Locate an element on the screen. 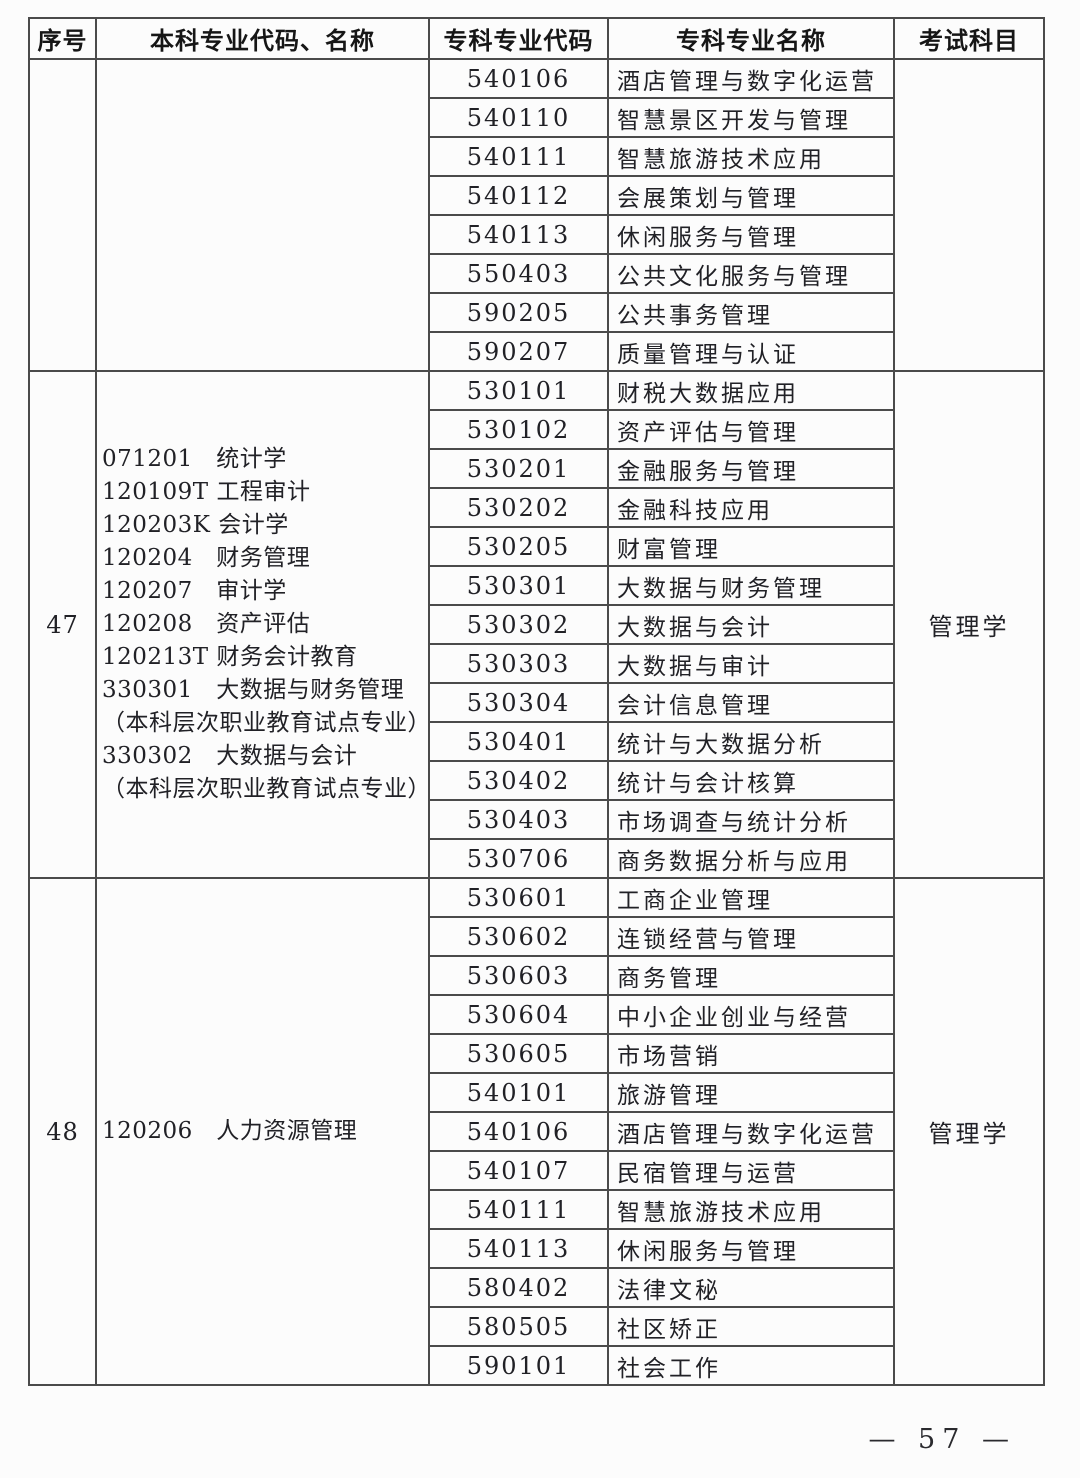 This screenshot has width=1080, height=1478. undergrad-major-line: 120207 审计学 is located at coordinates (194, 591).